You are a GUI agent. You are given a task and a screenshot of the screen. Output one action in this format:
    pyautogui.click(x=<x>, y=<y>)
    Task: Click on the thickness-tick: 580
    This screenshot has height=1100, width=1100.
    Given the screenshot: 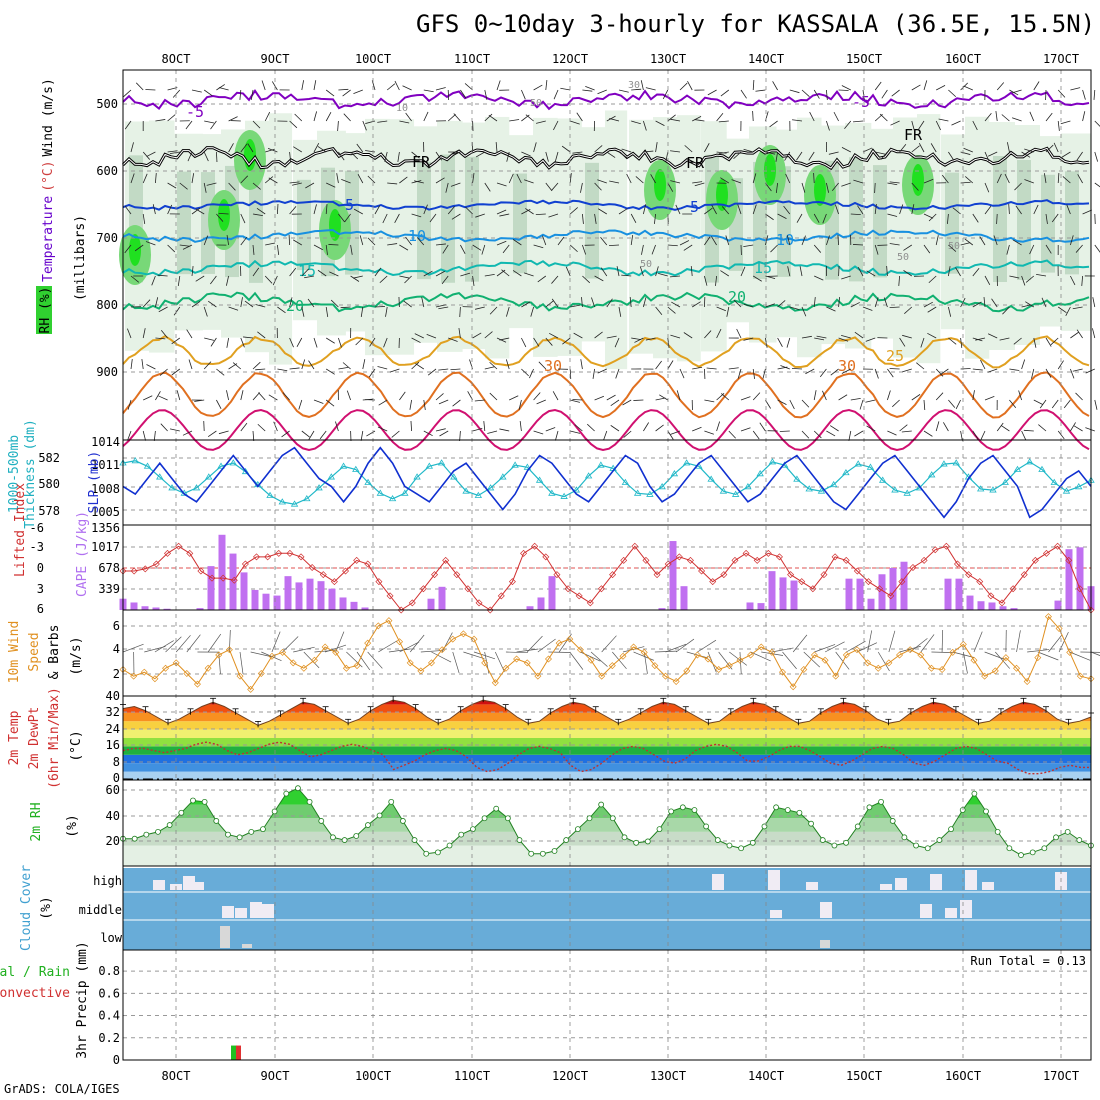 What is the action you would take?
    pyautogui.click(x=49, y=484)
    